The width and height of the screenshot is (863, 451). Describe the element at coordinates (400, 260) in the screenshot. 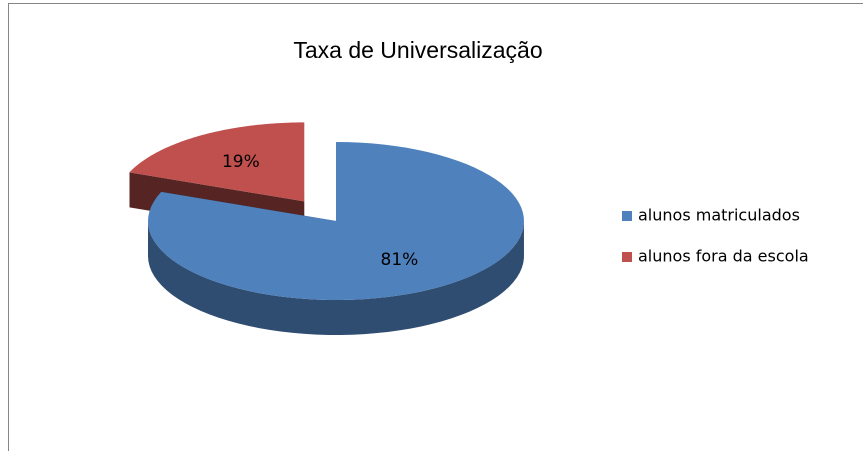

I see `data-label: 81%` at that location.